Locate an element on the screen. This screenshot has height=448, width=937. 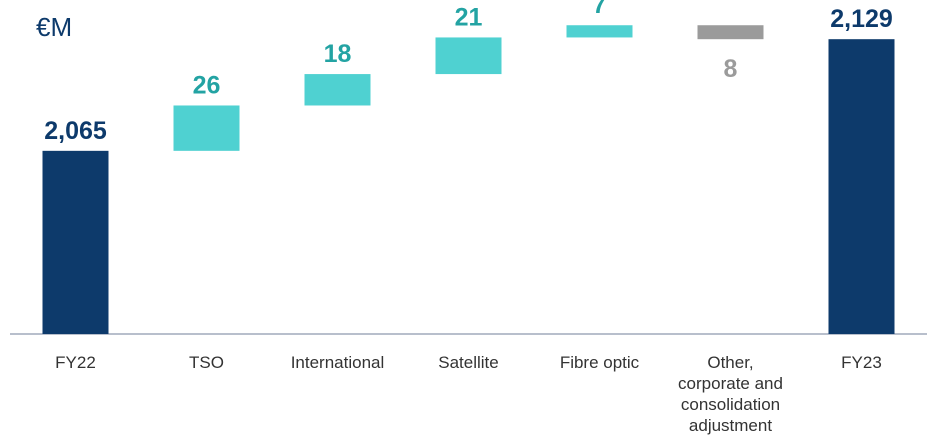
category-label-1: TSO is located at coordinates (206, 362).